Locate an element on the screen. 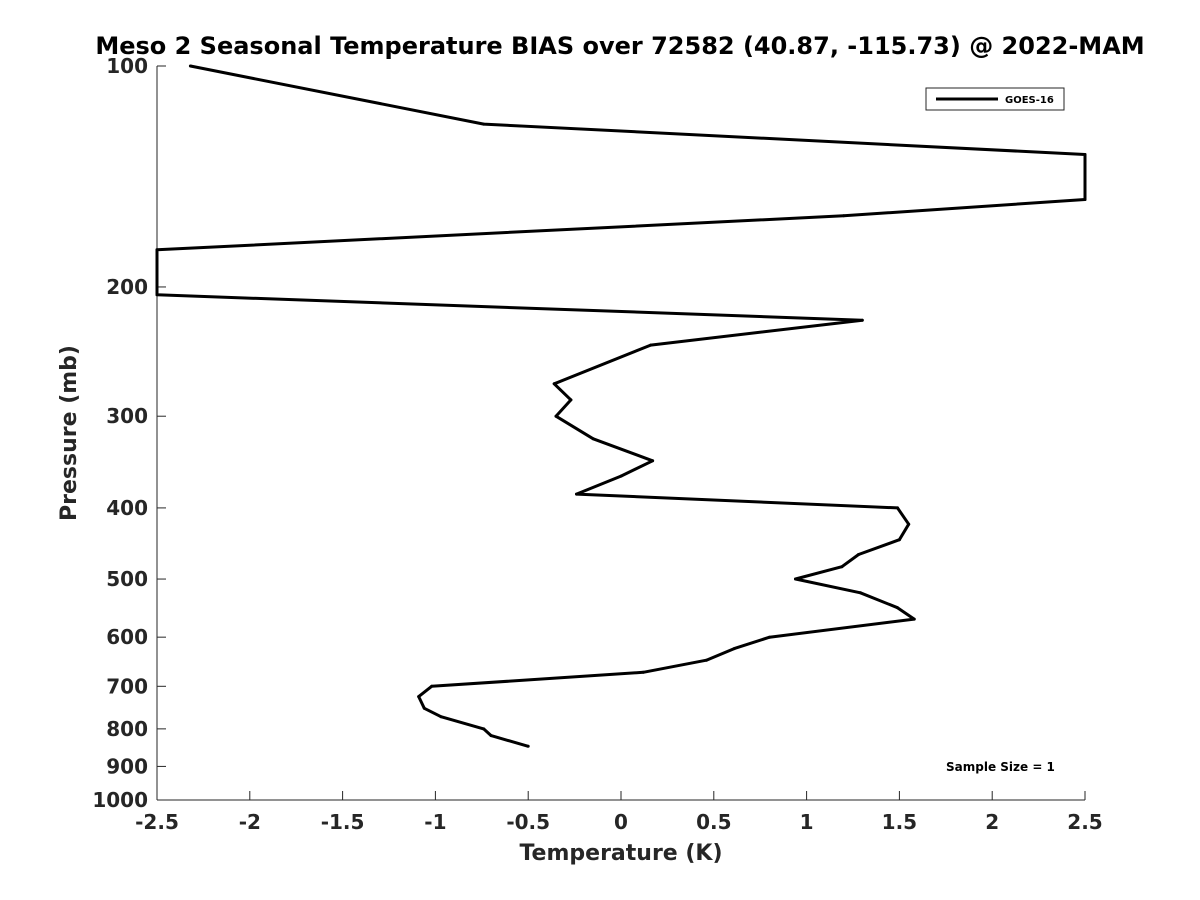  legend-label-goes-16: GOES-16 is located at coordinates (1029, 100).